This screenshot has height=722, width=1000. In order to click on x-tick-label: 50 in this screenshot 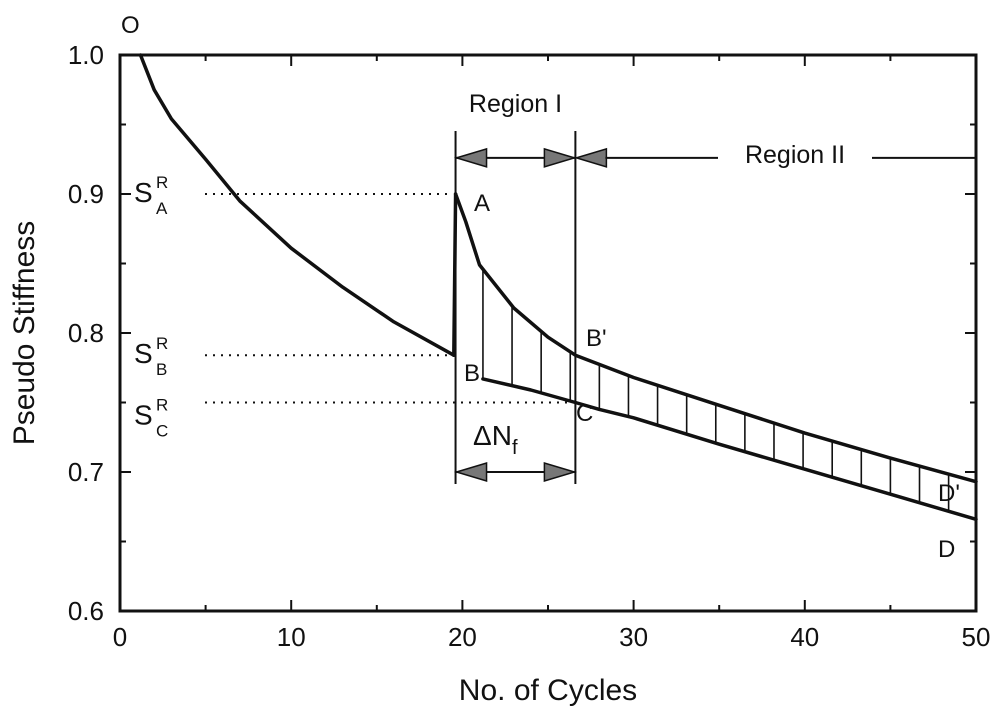, I will do `click(976, 637)`.